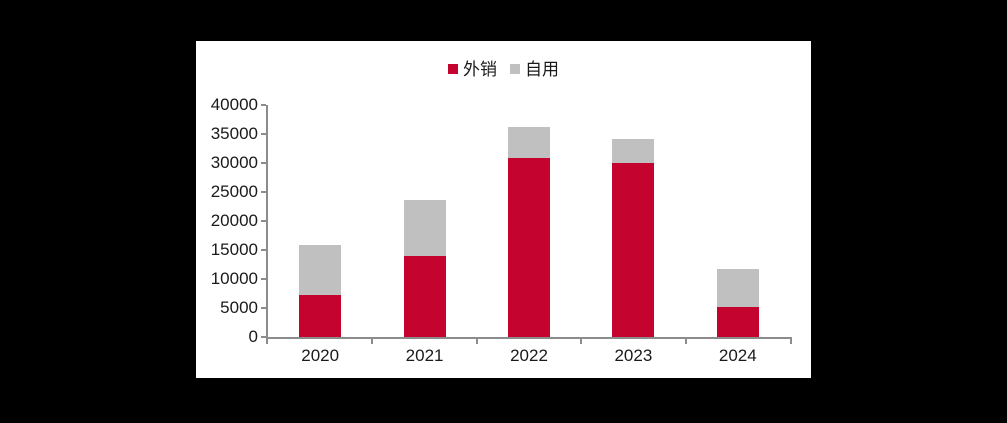 The height and width of the screenshot is (423, 1007). I want to click on x-axis-label: 2020, so click(320, 355).